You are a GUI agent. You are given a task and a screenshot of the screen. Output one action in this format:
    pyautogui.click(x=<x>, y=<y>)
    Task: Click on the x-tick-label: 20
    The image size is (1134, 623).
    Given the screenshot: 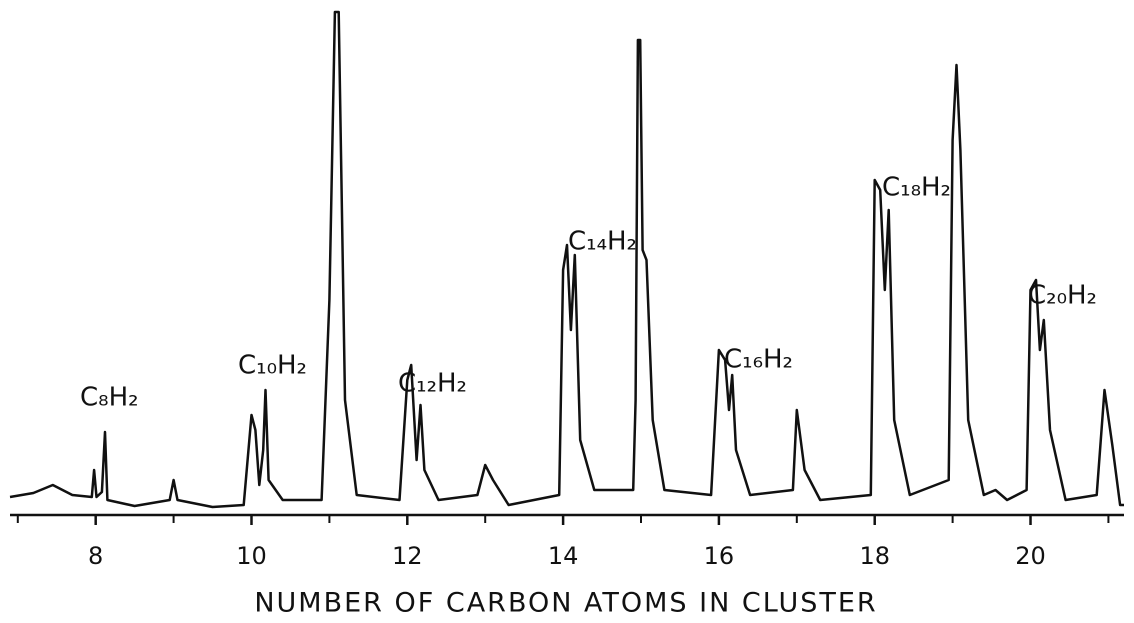 What is the action you would take?
    pyautogui.click(x=1030, y=556)
    